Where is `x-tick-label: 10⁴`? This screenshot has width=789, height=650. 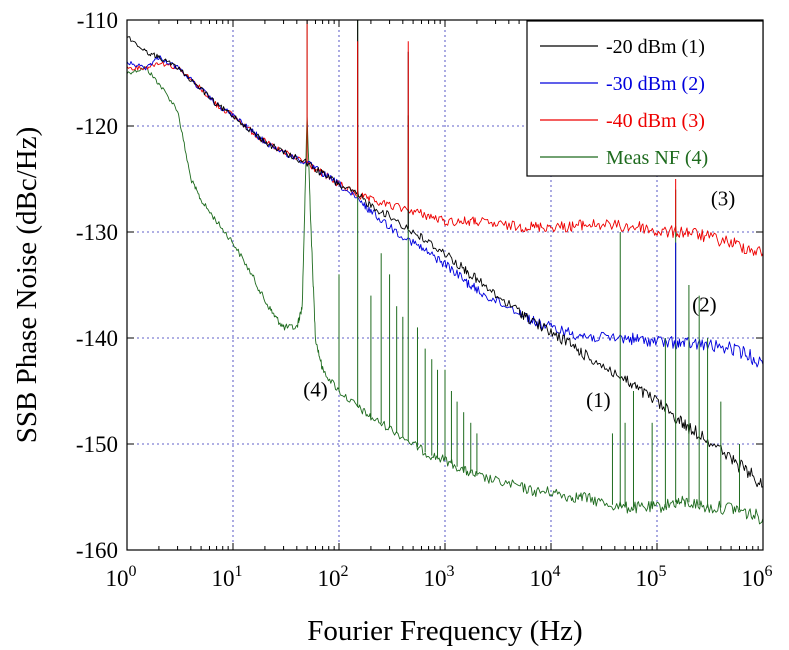
x-tick-label: 10⁴ is located at coordinates (545, 577).